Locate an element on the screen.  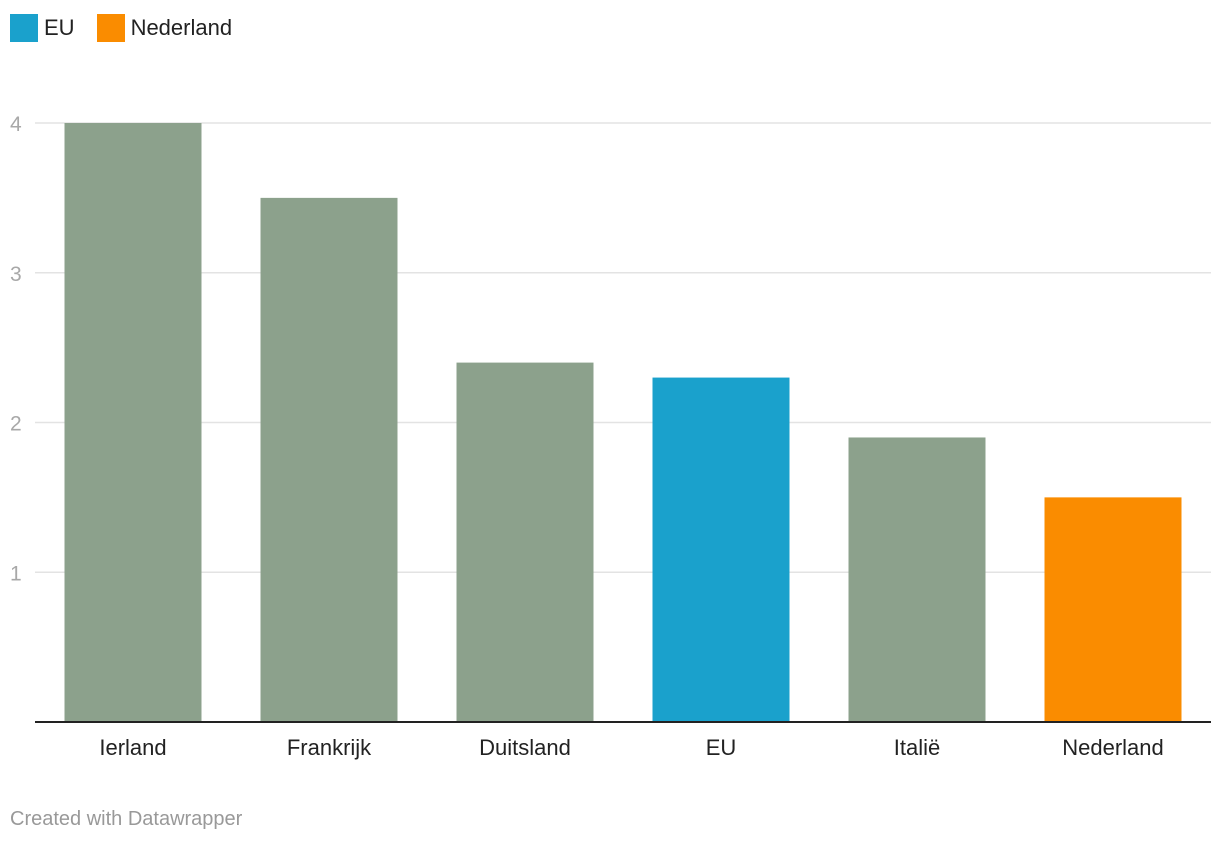
legend-item-eu: EU is located at coordinates (42, 28).